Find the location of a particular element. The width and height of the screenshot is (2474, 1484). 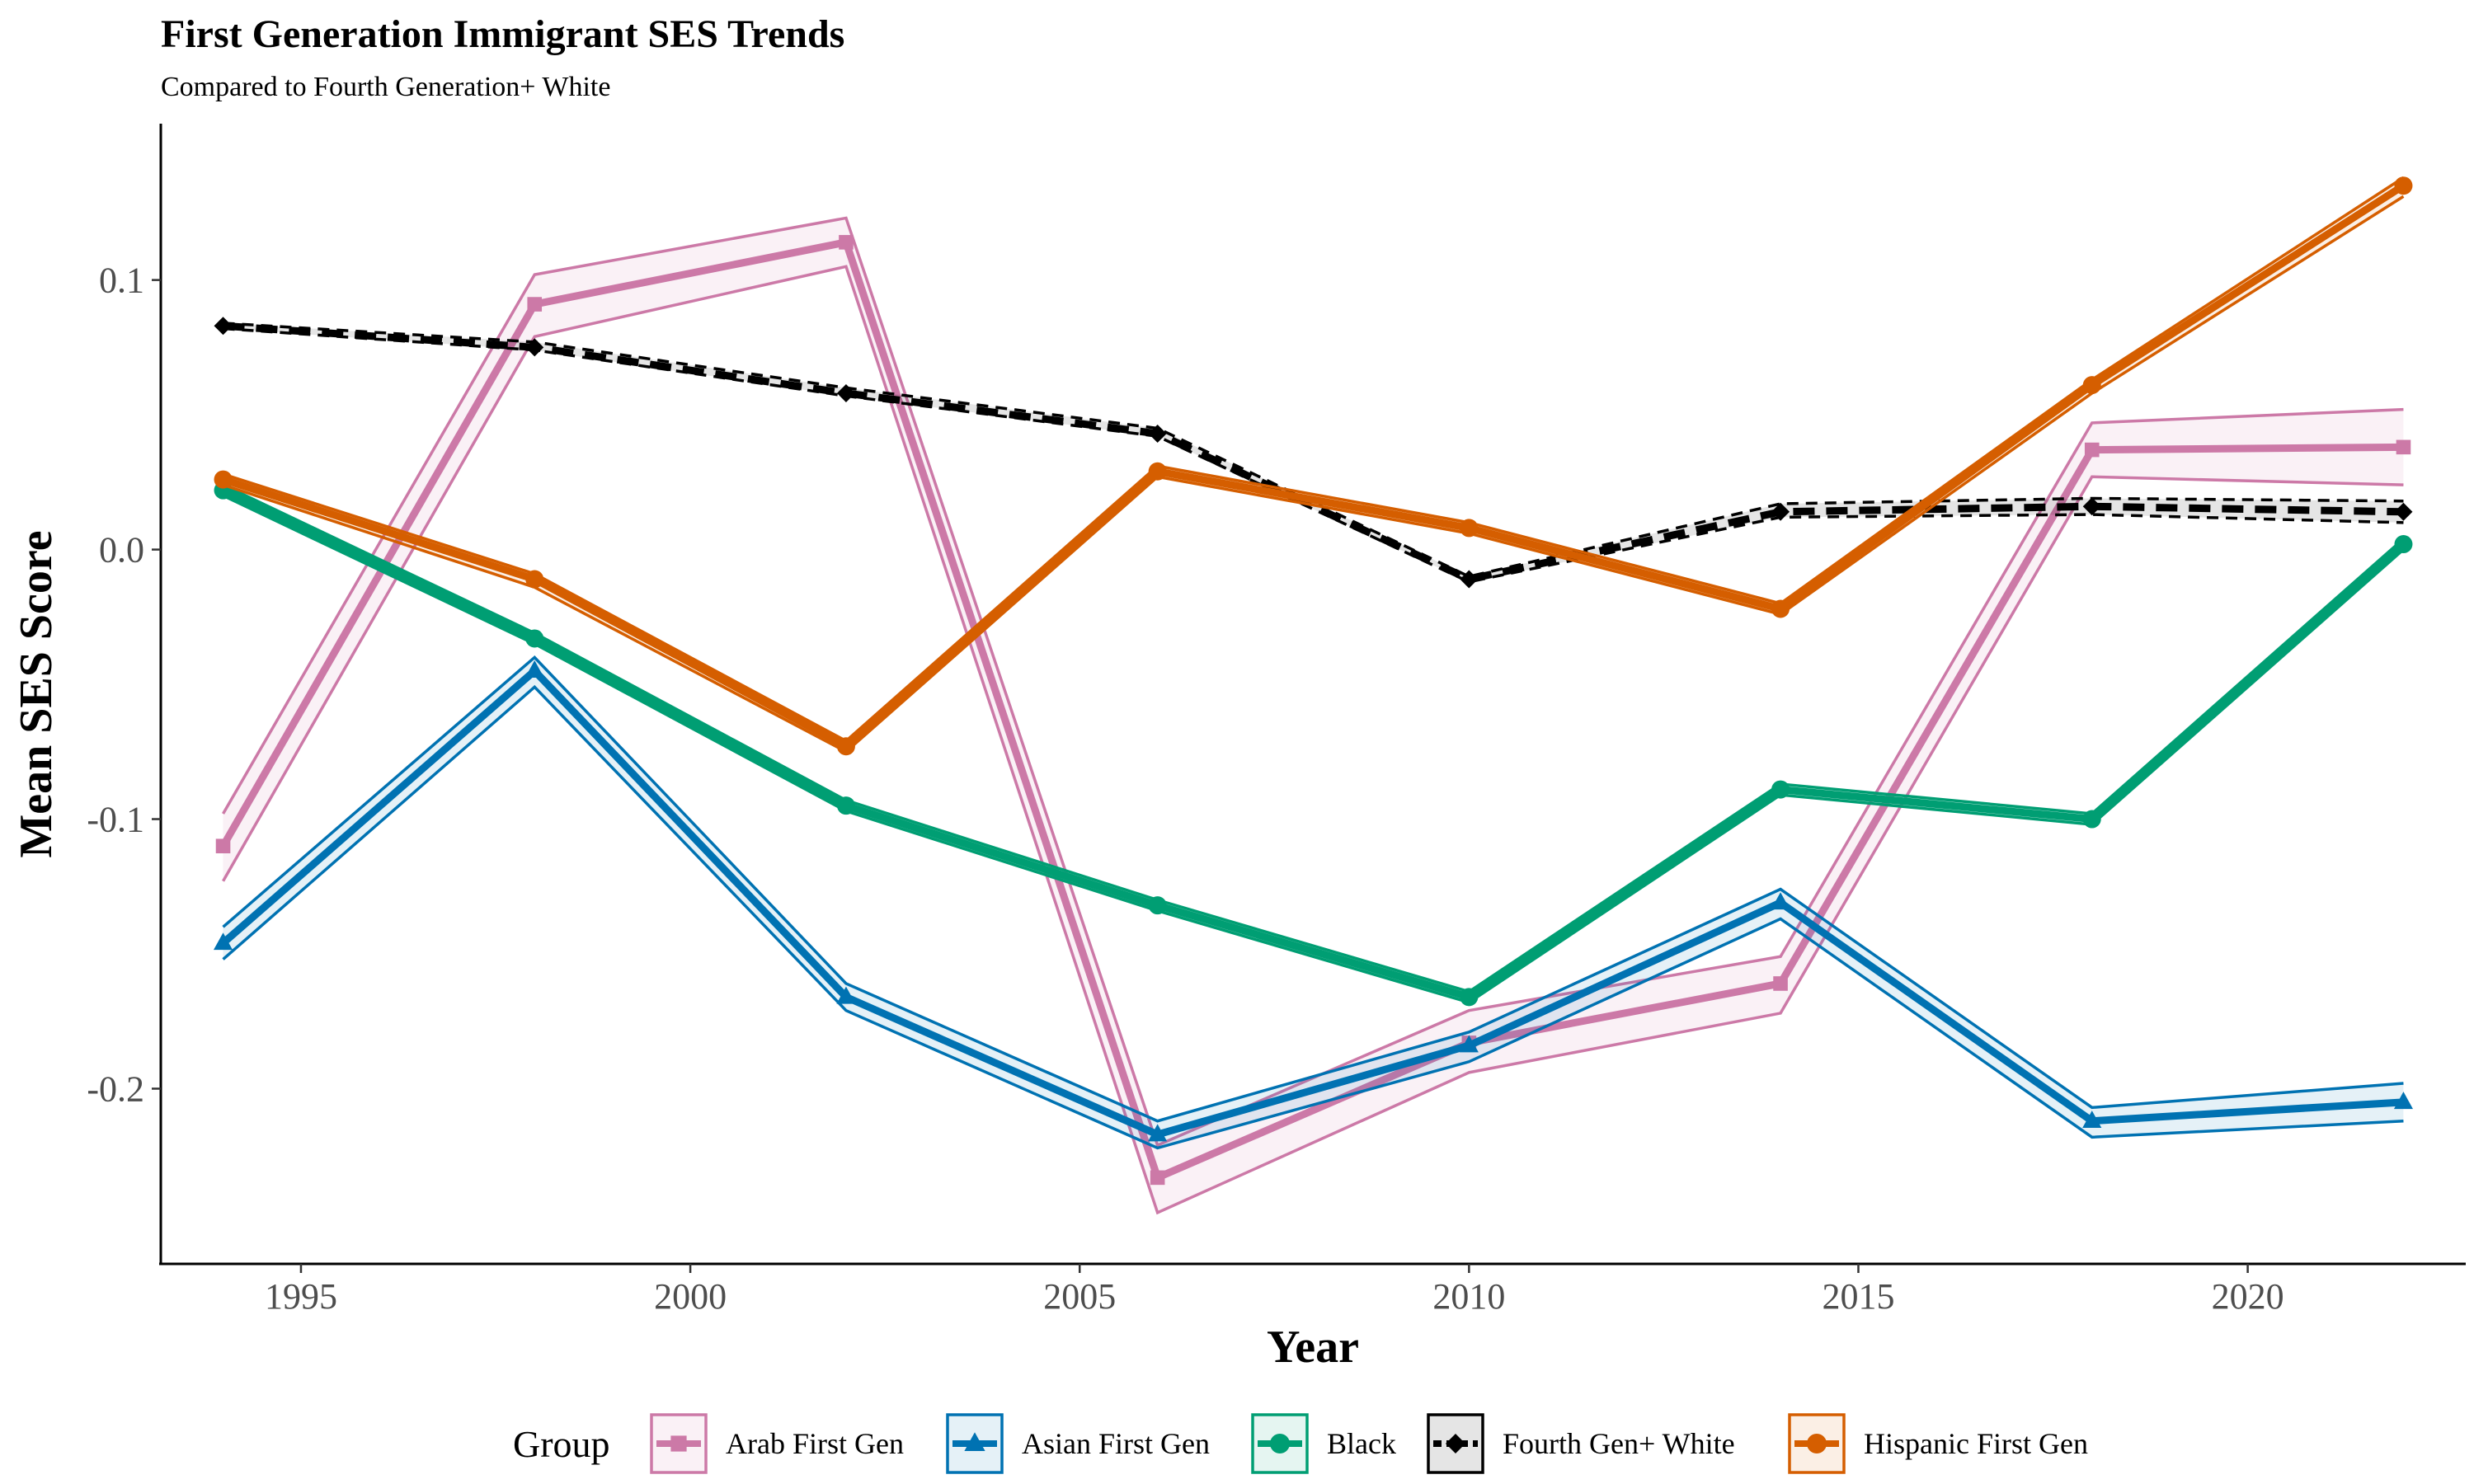

y-tick-label: -0.2 is located at coordinates (115, 1088).